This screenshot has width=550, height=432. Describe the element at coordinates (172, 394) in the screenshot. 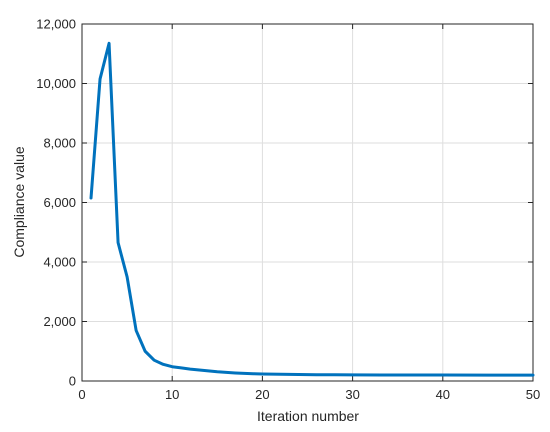

I see `x-tick-label: 10` at that location.